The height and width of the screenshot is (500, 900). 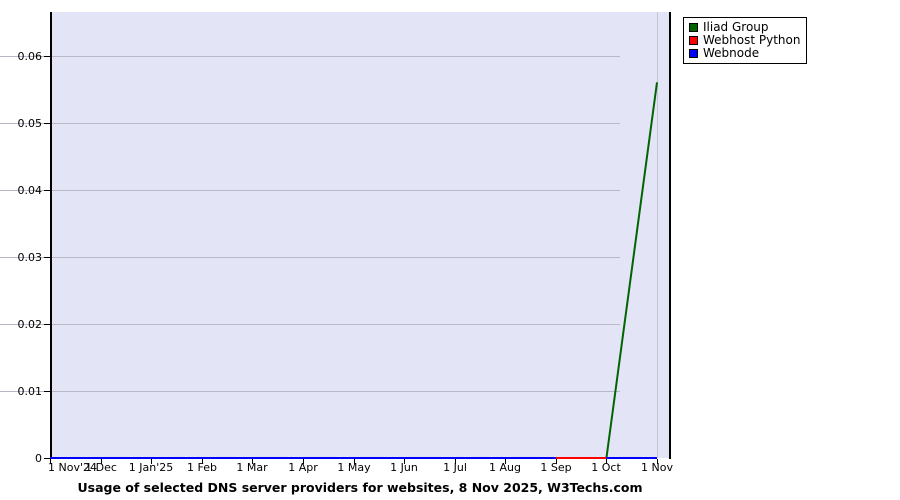 I want to click on plot-right-border, so click(x=670, y=235).